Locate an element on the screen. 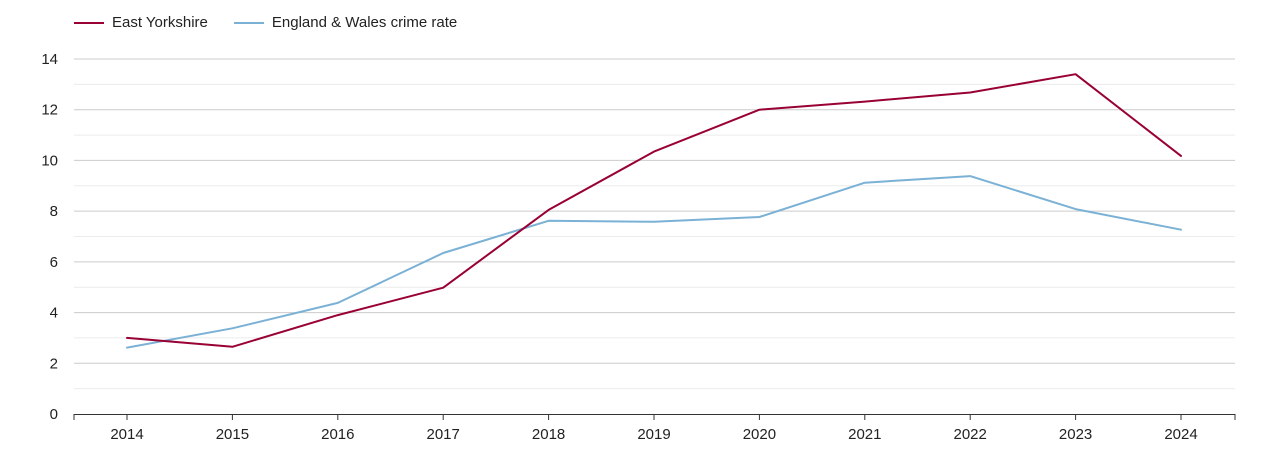  y-tick-label-14: 14 is located at coordinates (49, 59).